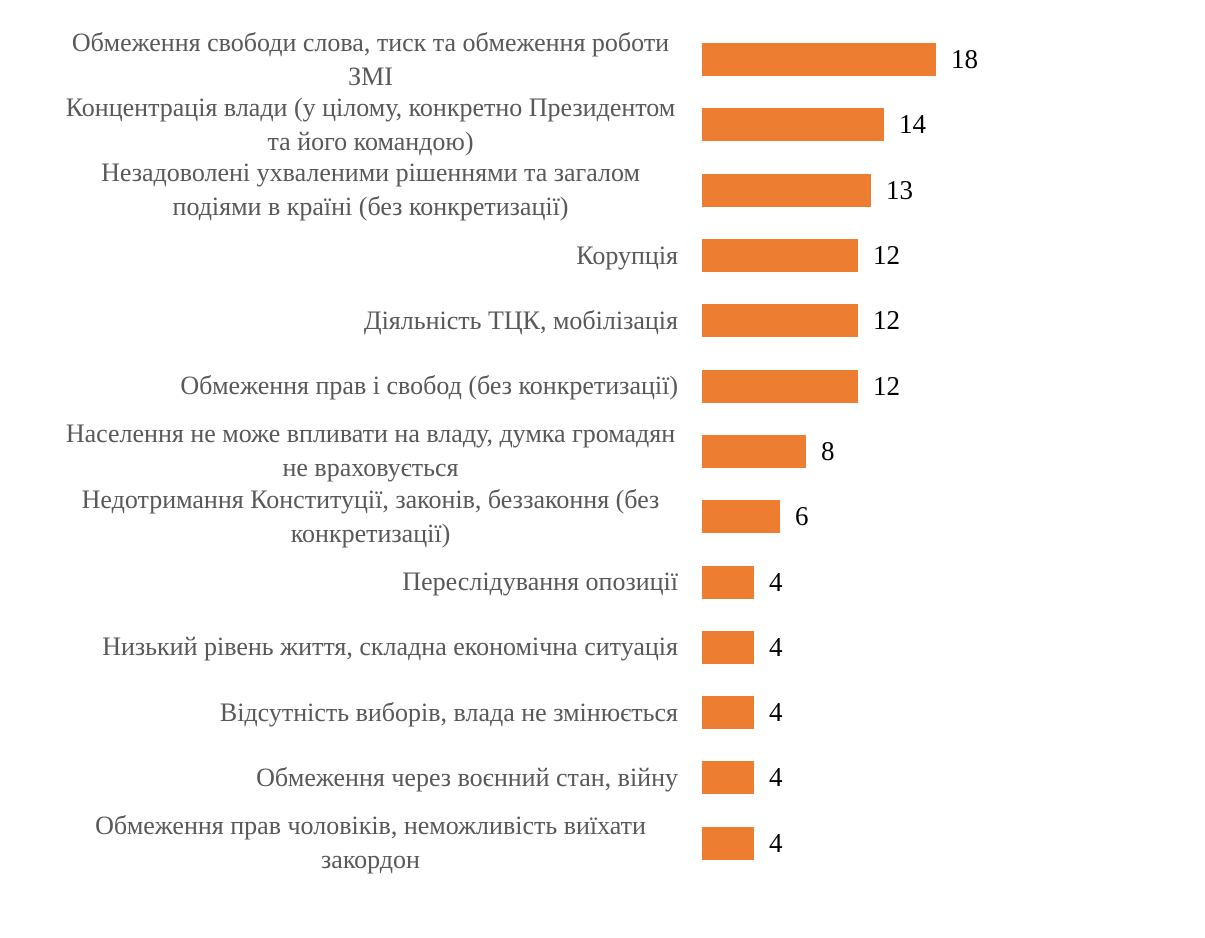 This screenshot has height=938, width=1205. What do you see at coordinates (339, 256) in the screenshot?
I see `category-label-cell: Корупція` at bounding box center [339, 256].